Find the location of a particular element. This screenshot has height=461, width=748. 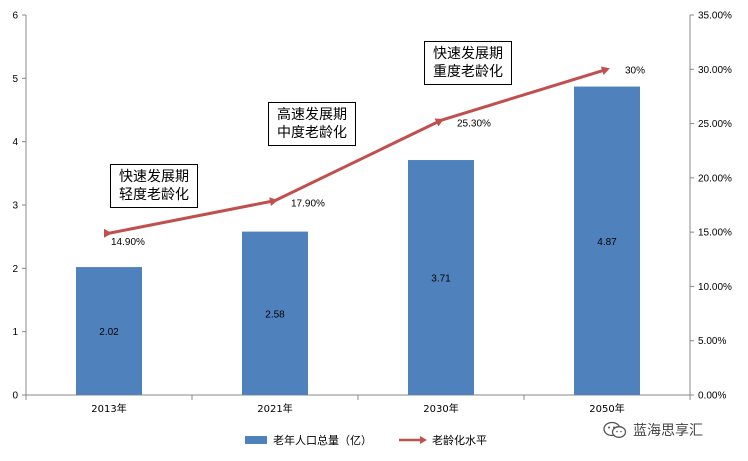

annotation-line2: 中度老龄化 is located at coordinates (312, 133).